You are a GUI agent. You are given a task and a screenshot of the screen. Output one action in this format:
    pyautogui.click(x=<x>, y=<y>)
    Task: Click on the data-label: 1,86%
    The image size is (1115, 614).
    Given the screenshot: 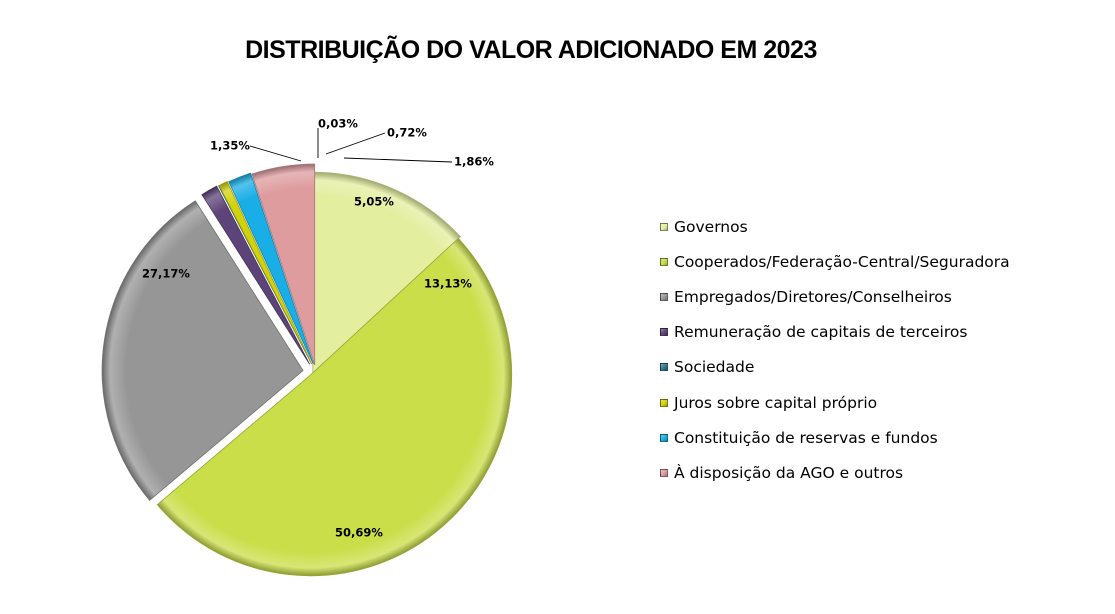 What is the action you would take?
    pyautogui.click(x=474, y=162)
    